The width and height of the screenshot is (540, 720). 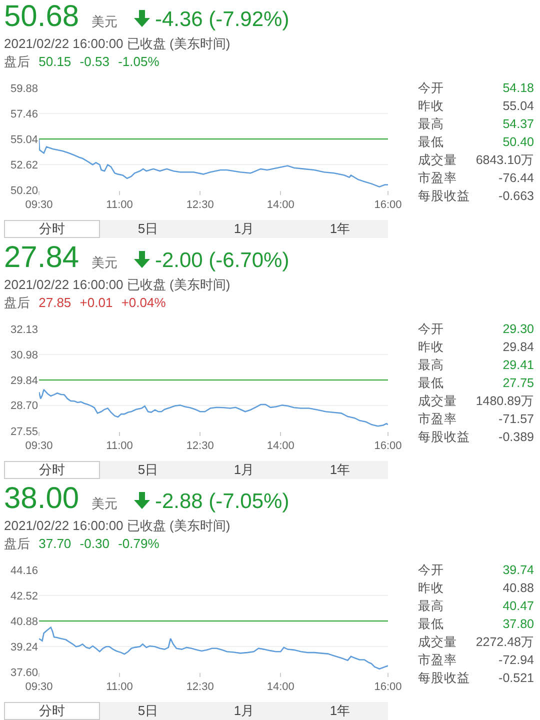 What do you see at coordinates (476, 106) in the screenshot?
I see `text: 昨收 55.04` at bounding box center [476, 106].